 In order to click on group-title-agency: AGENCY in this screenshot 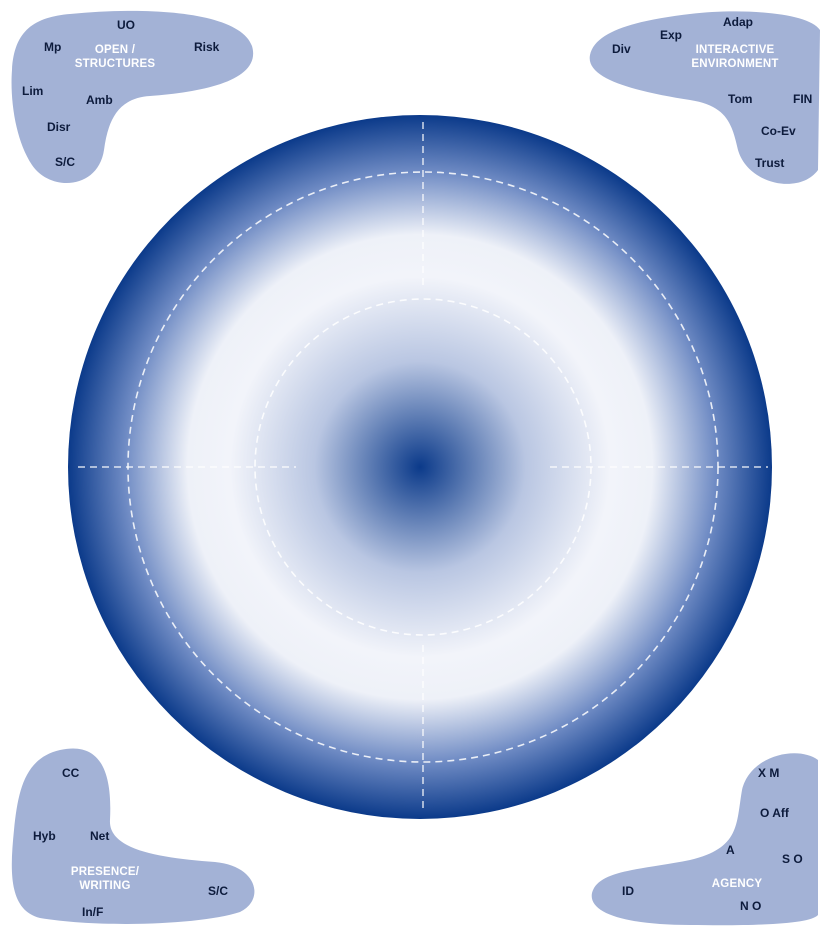, I will do `click(737, 884)`.